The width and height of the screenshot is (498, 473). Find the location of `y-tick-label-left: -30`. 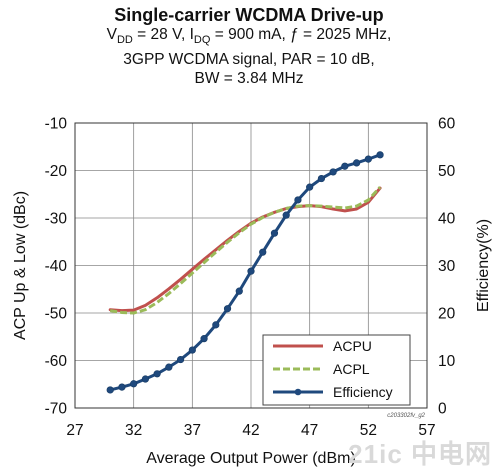

y-tick-label-left: -30 is located at coordinates (56, 219).